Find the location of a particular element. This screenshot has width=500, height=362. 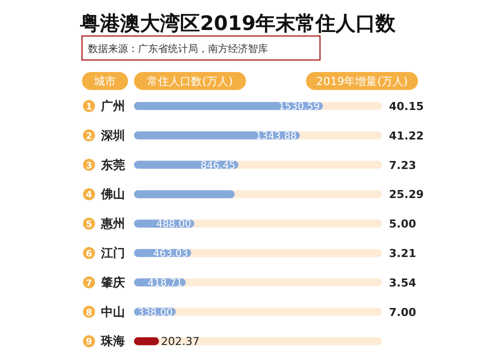

text: 8 is located at coordinates (89, 313).